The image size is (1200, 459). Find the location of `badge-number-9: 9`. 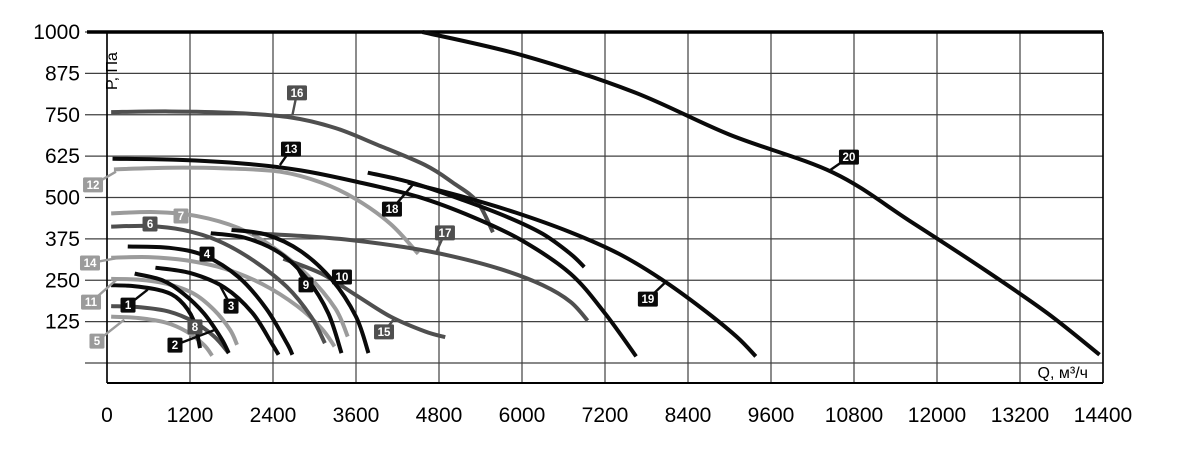

badge-number-9: 9 is located at coordinates (306, 286).